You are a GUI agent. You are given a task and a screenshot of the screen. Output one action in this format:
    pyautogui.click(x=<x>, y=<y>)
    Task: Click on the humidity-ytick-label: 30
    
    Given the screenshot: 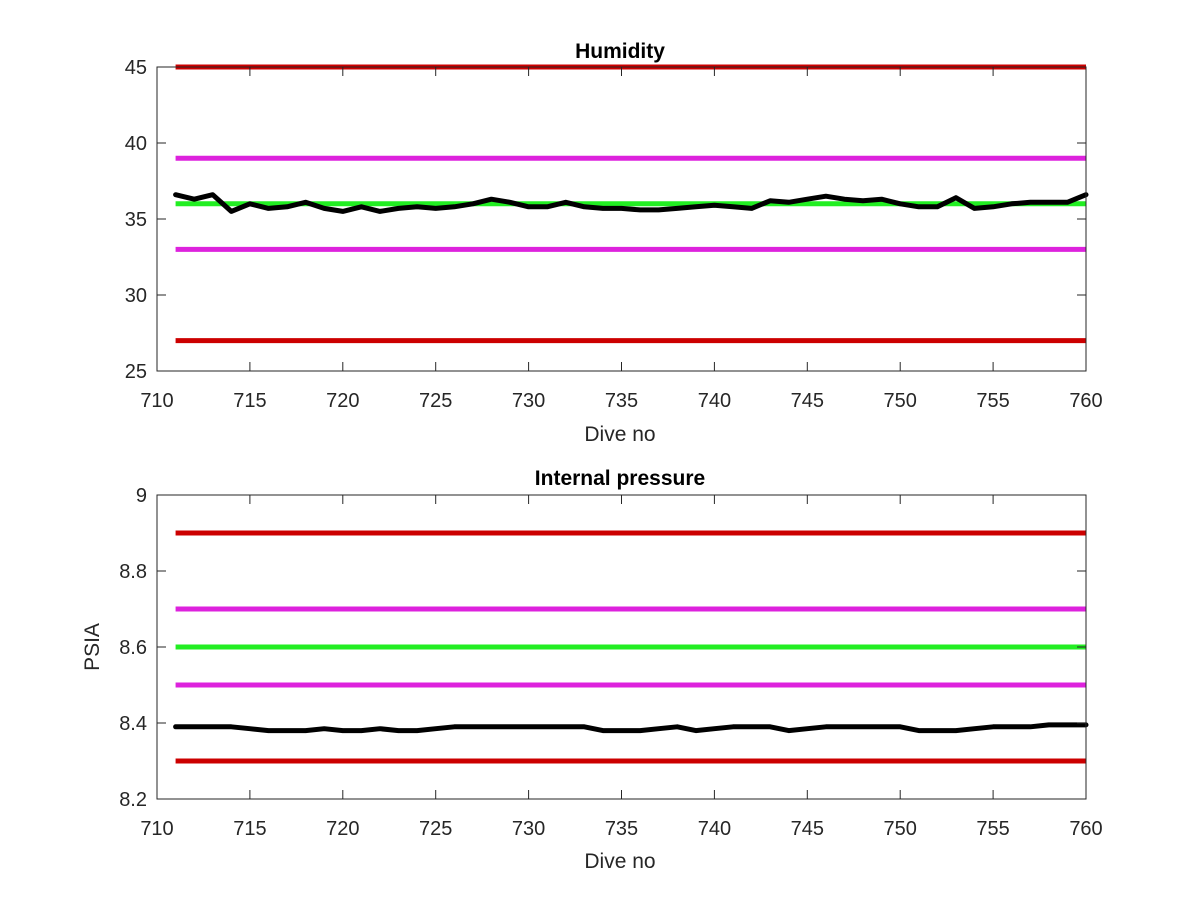 What is the action you would take?
    pyautogui.click(x=136, y=296)
    